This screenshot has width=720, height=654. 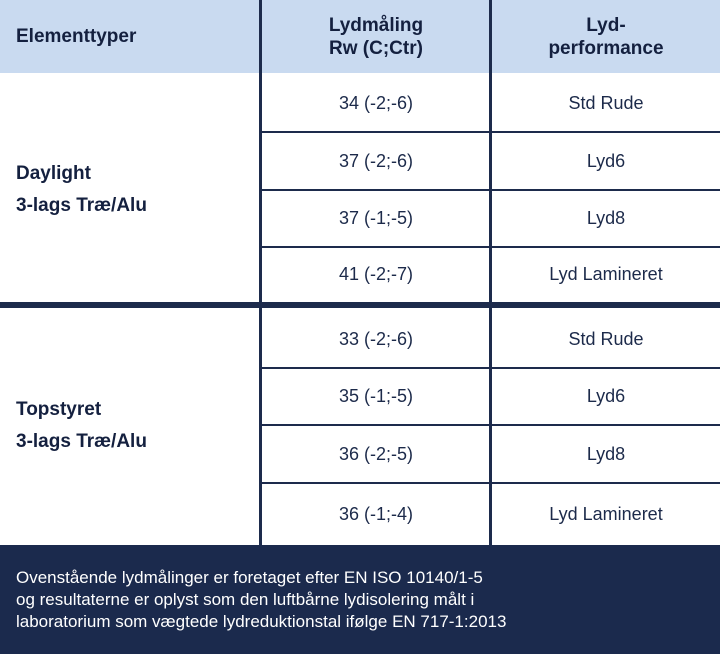 I want to click on group-label-daylight: Daylight 3-lags Træ/Alu, so click(x=81, y=190).